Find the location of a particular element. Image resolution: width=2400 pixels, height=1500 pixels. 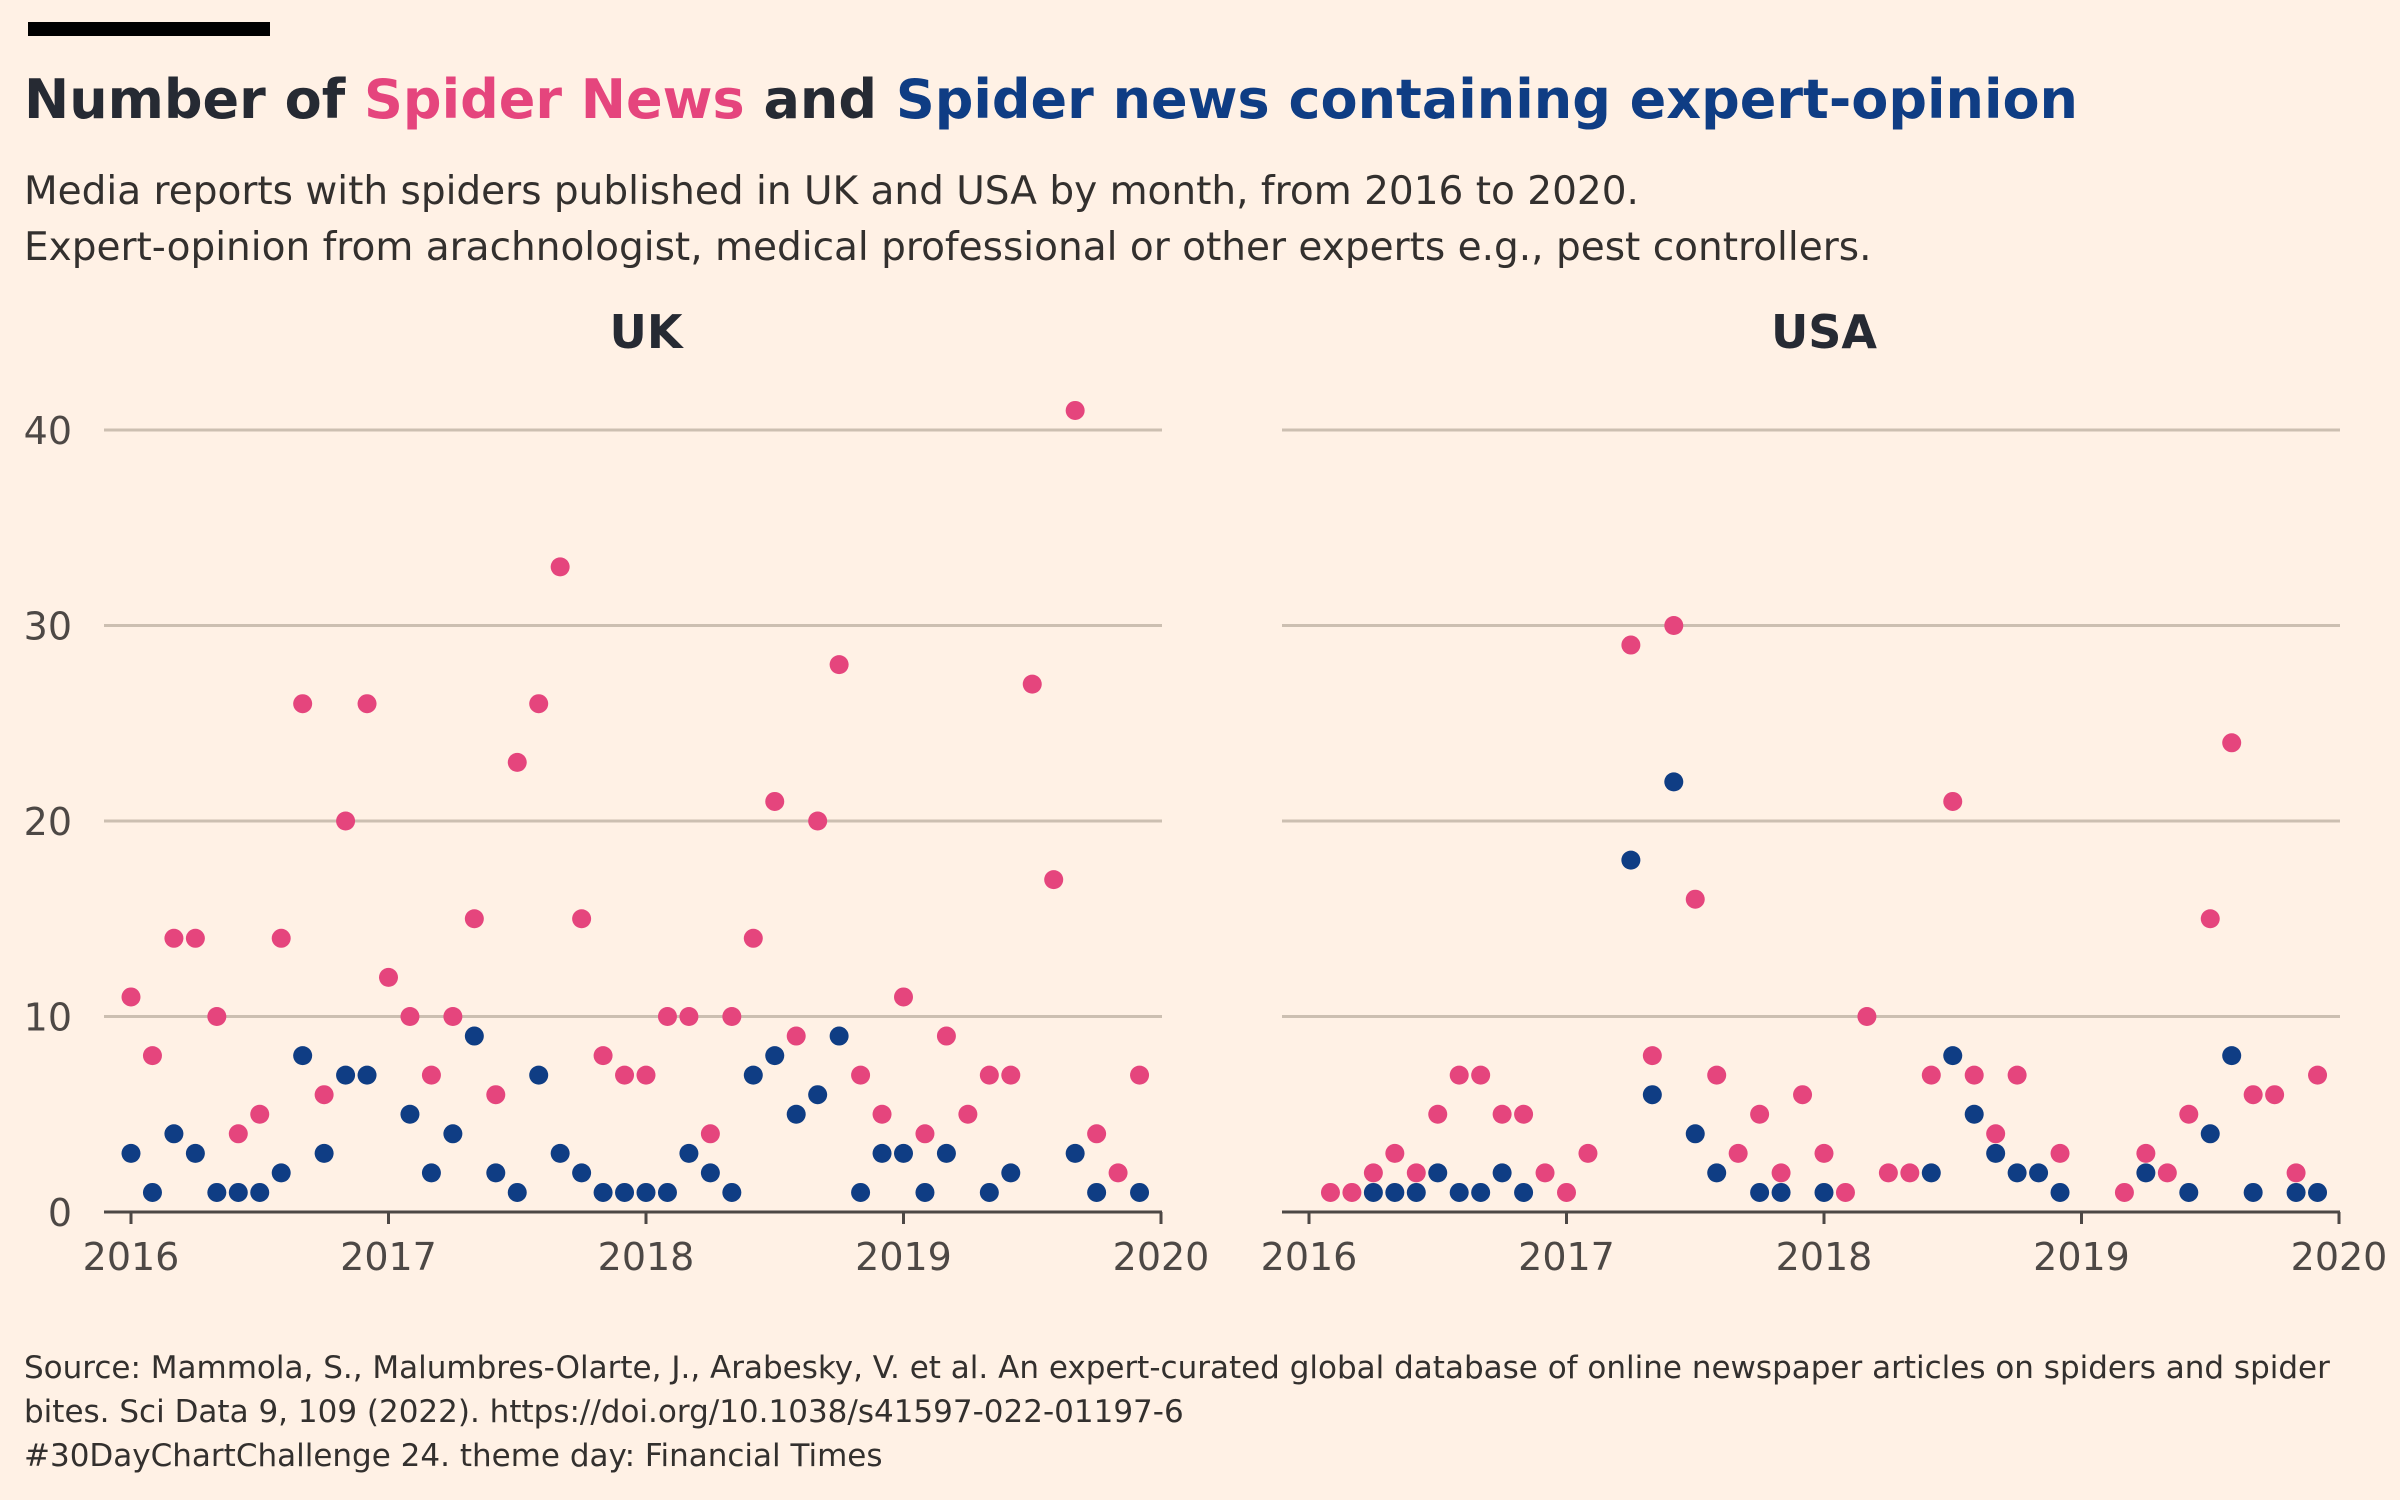

title-prefix: Number of is located at coordinates (185, 99).